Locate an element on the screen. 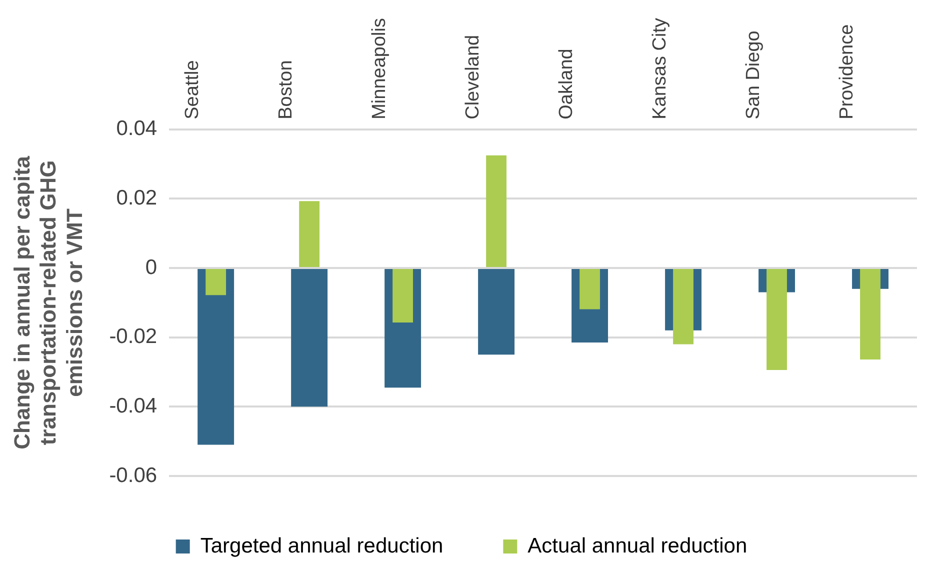 The height and width of the screenshot is (571, 927). x-tick-label: Boston is located at coordinates (286, 90).